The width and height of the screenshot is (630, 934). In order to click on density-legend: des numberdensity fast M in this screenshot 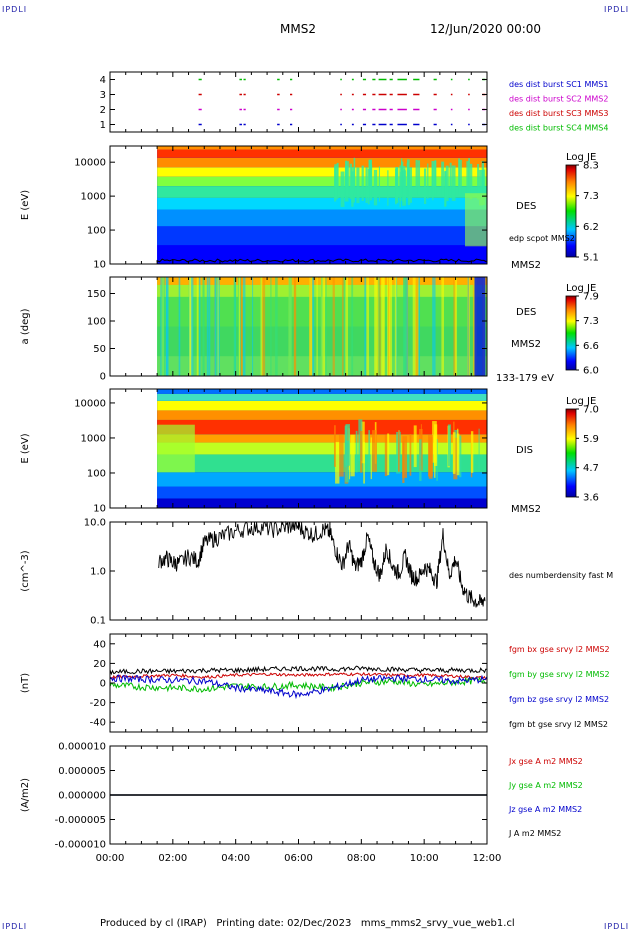, I will do `click(561, 575)`.